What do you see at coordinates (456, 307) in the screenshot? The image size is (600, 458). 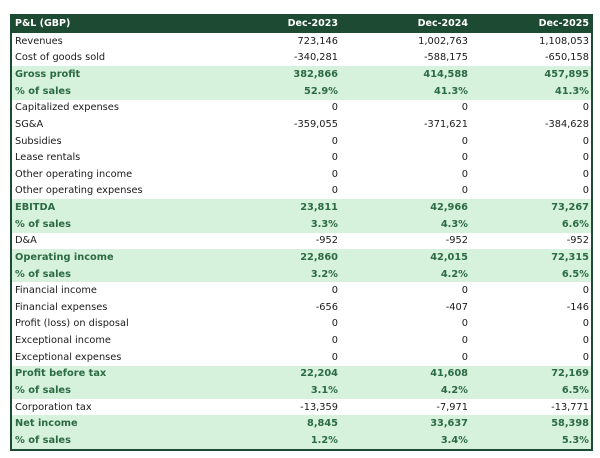 I see `cell-dec-2024: -407` at bounding box center [456, 307].